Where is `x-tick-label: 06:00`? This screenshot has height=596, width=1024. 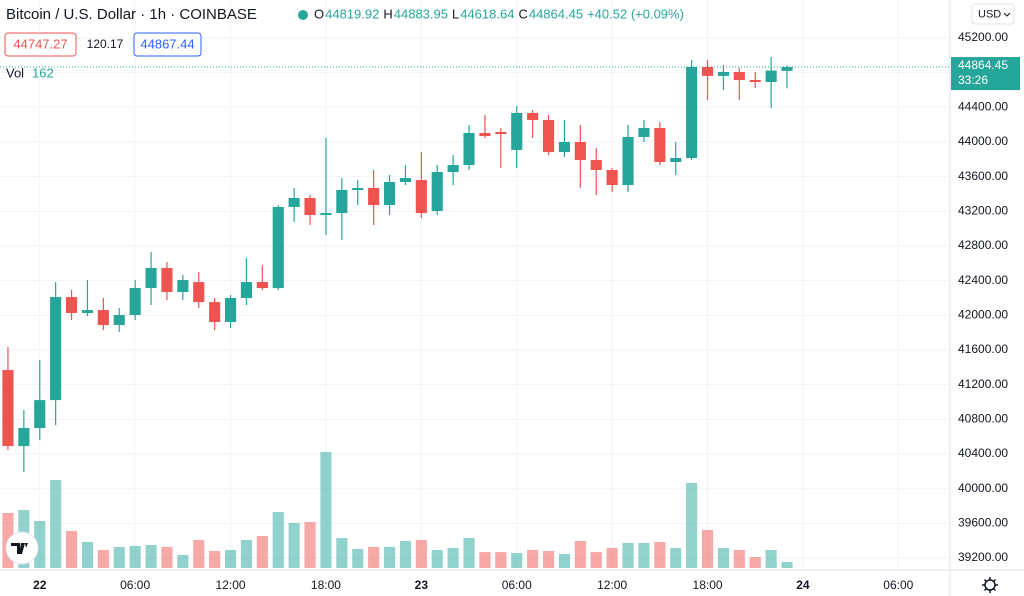
x-tick-label: 06:00 is located at coordinates (135, 585).